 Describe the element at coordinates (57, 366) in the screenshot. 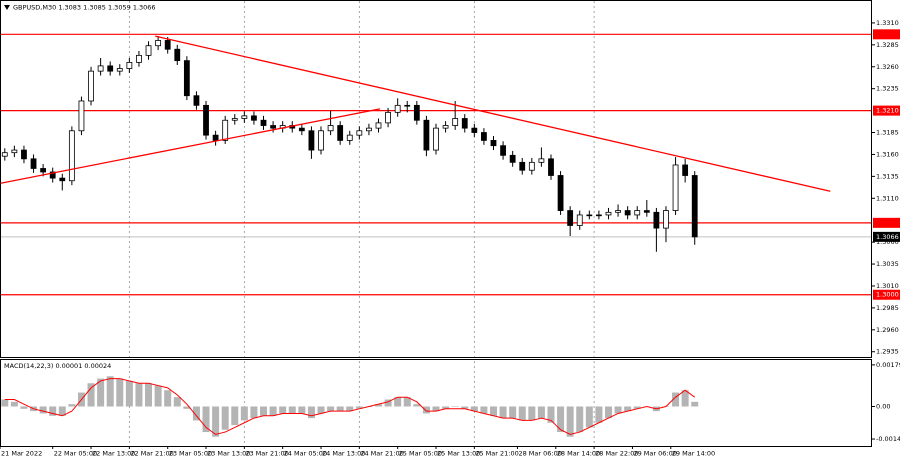

I see `macd-info: MACD(14,22,3) 0.00001 0.00024` at that location.